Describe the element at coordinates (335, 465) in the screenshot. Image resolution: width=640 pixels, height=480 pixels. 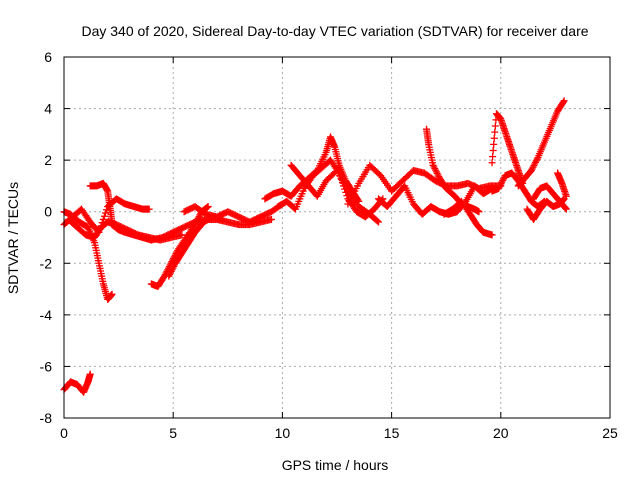
I see `x-axis-label: GPS time / hours` at that location.